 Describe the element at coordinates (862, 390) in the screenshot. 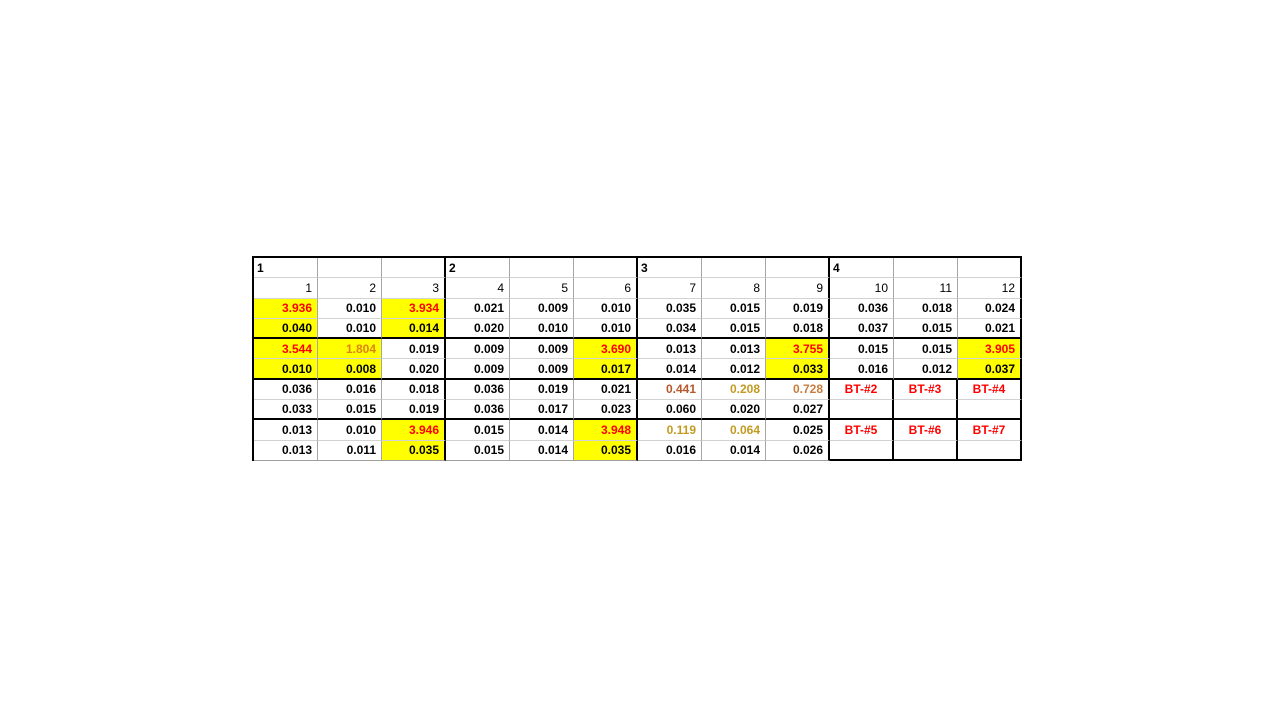

I see `bt-label-cell: BT-#2` at that location.